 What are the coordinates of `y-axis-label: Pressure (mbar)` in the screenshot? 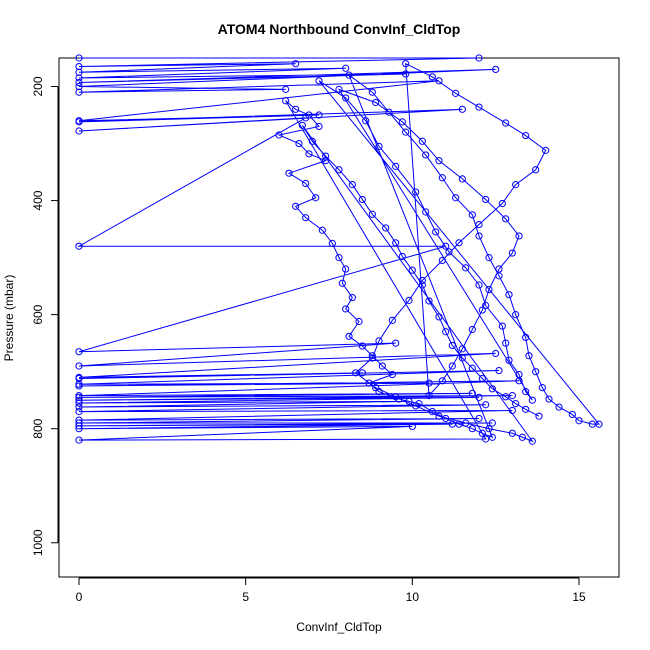 It's located at (9, 318).